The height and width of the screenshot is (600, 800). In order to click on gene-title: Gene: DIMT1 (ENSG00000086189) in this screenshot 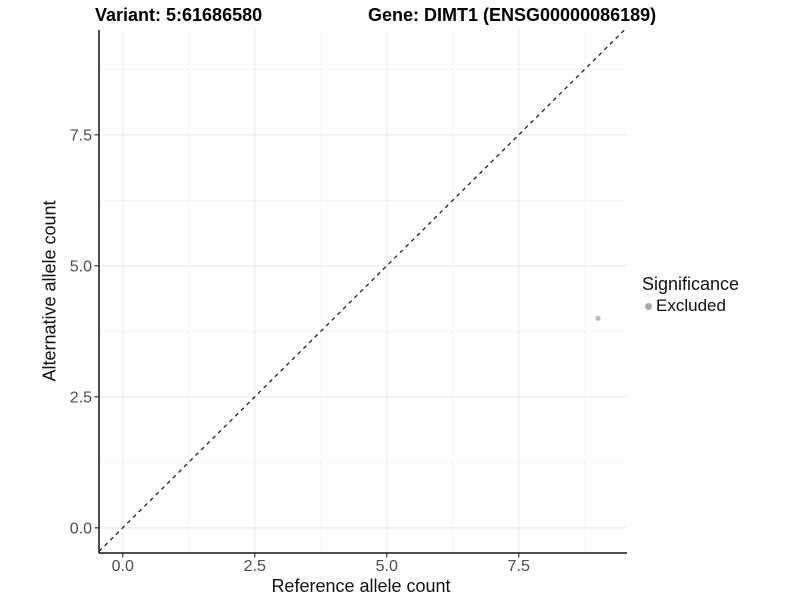, I will do `click(512, 15)`.